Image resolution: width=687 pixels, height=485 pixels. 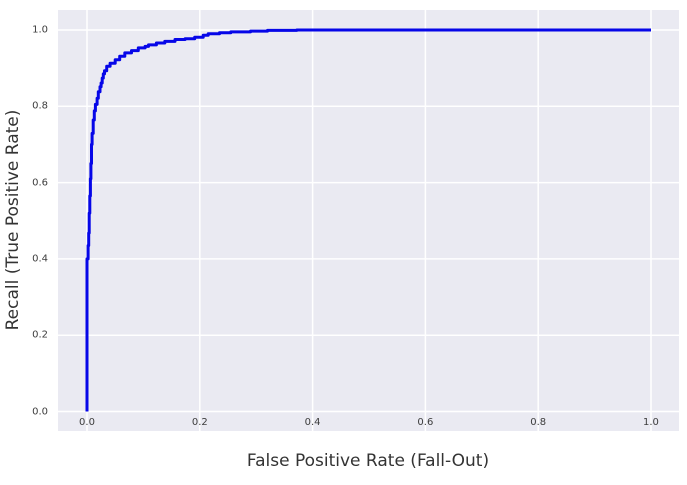 I want to click on x-tick-label: 0.6, so click(x=425, y=422).